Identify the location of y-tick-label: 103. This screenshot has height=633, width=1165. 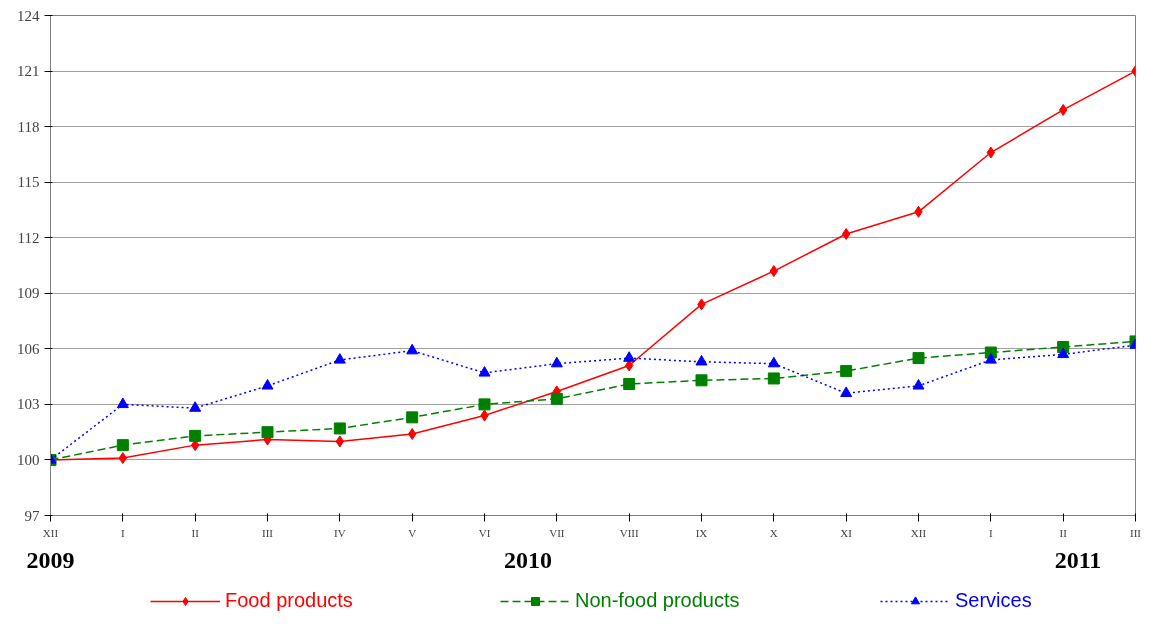
(28, 404).